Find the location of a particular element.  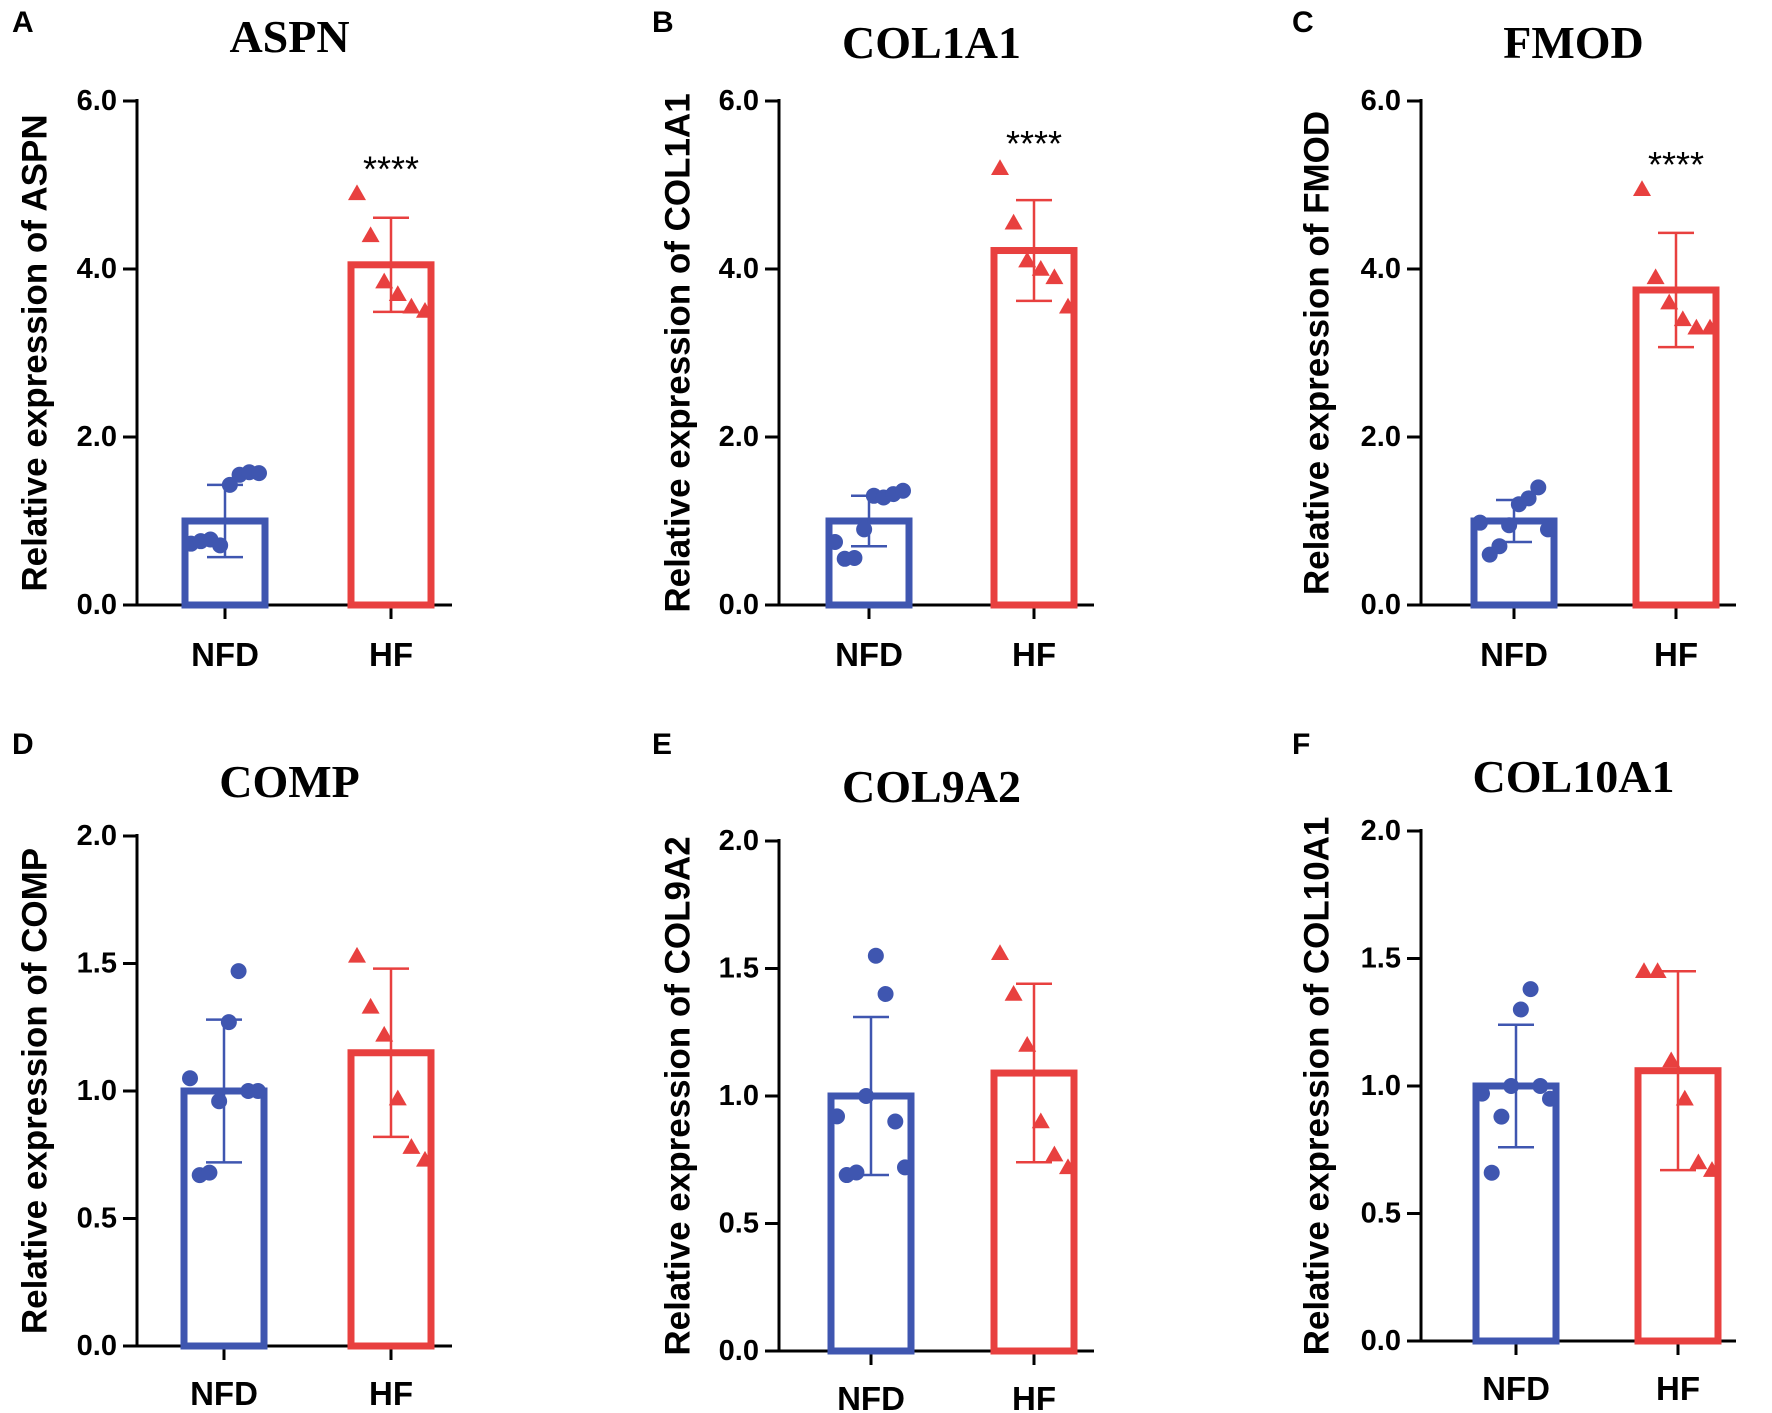

y-axis-label: Relative expression of FMOD is located at coordinates (1317, 353).